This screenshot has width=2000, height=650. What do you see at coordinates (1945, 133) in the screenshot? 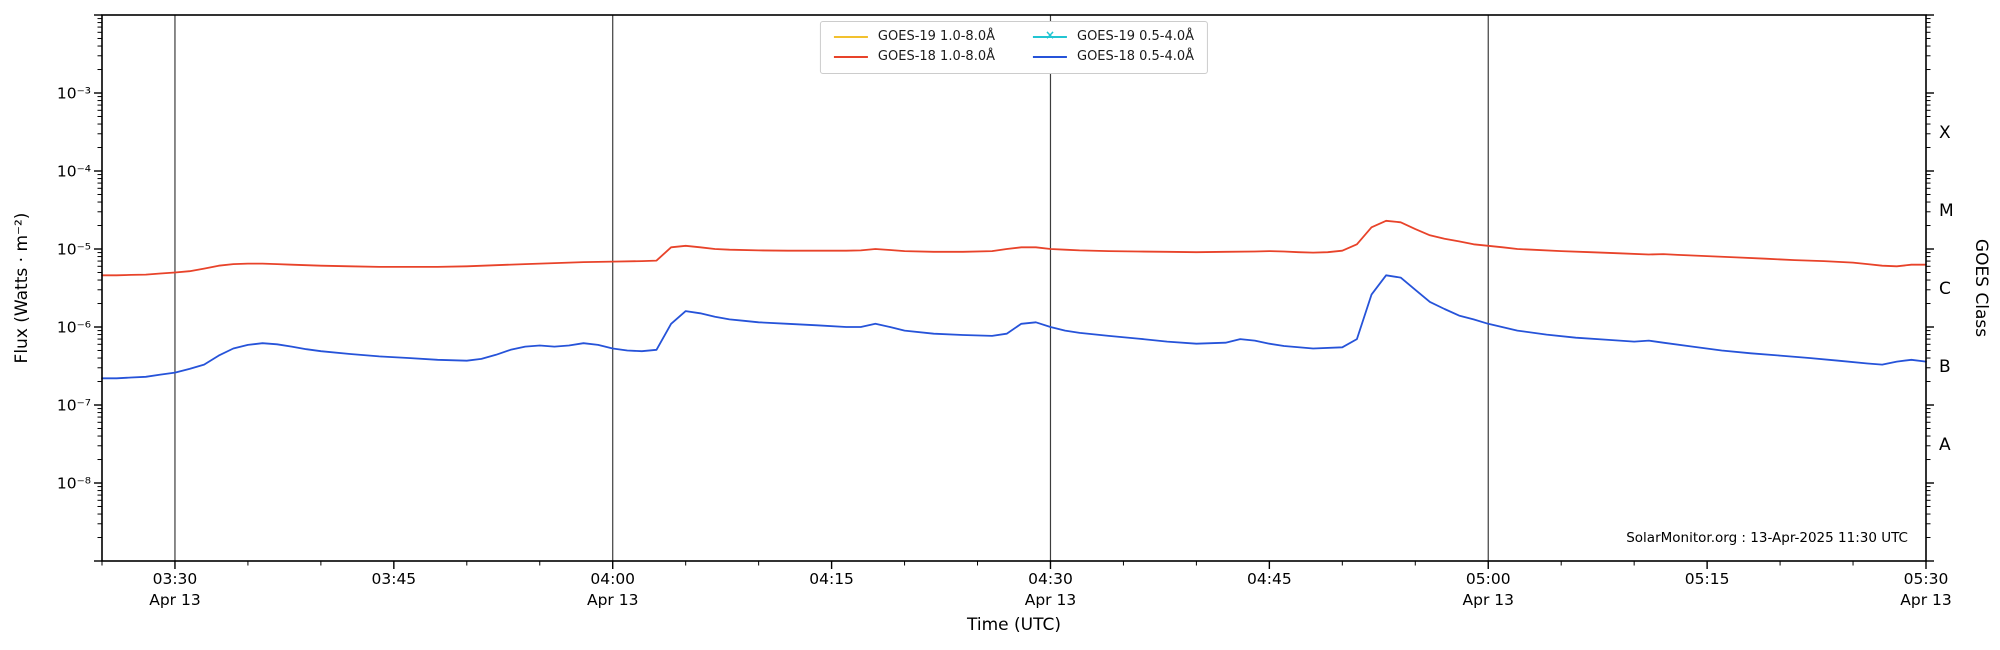
I see `goes-class-label: X` at bounding box center [1945, 133].